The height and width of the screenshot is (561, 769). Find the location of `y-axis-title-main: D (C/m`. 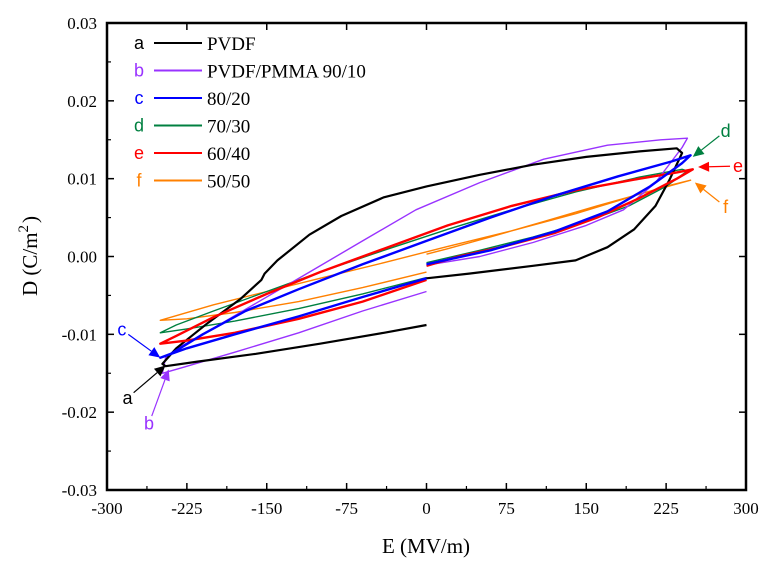

y-axis-title-main: D (C/m is located at coordinates (30, 264).